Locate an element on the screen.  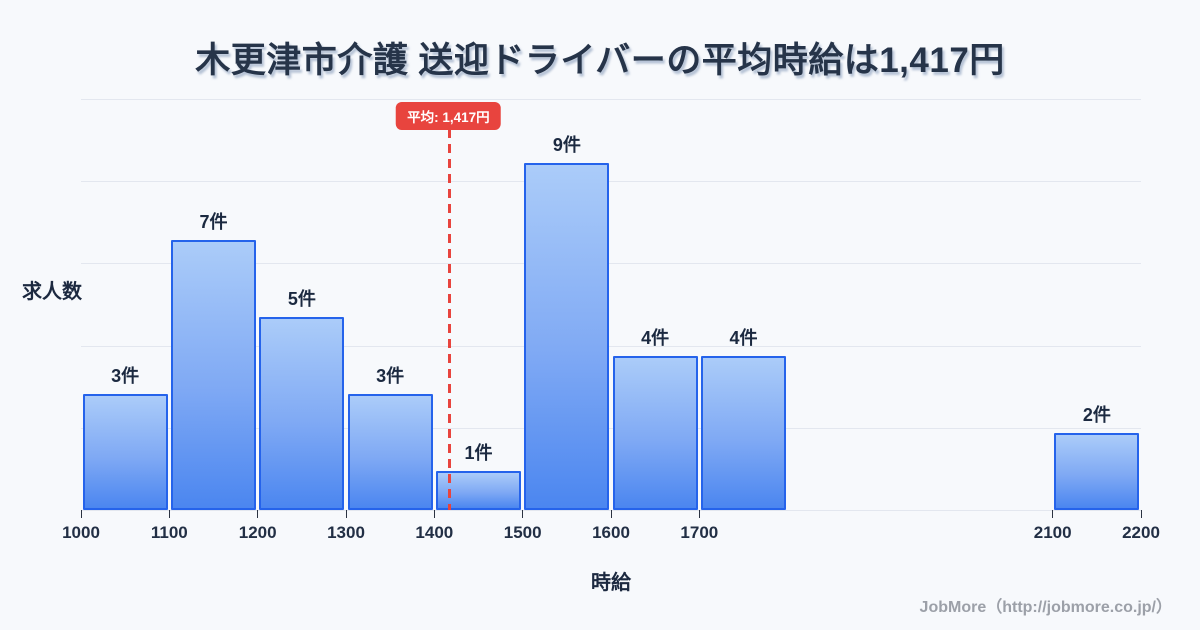
x-axis-tick-label: 2100 is located at coordinates (1052, 532).